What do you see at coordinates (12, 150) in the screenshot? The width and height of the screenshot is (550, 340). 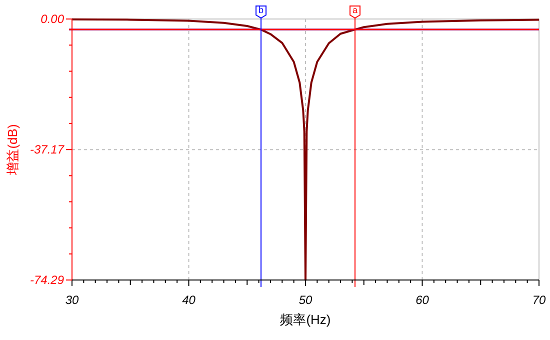 I see `y-axis-title: 增益(dB)` at bounding box center [12, 150].